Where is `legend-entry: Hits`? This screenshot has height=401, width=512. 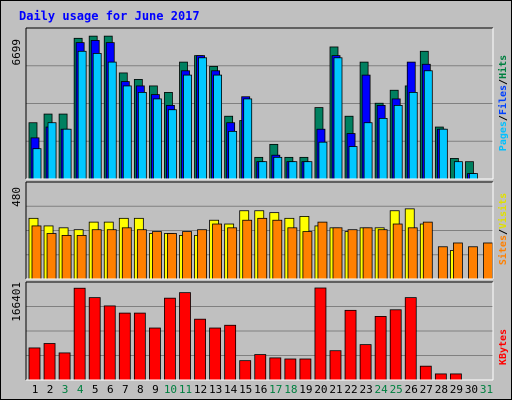
legend-entry: Hits is located at coordinates (503, 67).